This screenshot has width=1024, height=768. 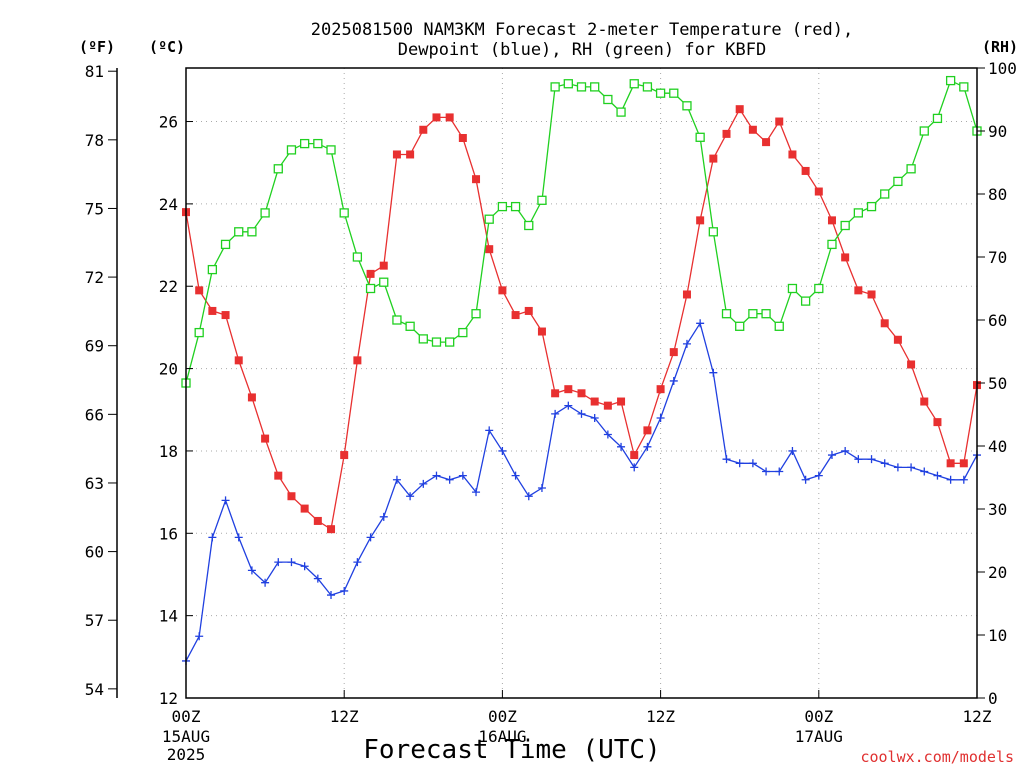 I want to click on fahrenheit-unit-label: (ºF), so click(x=97, y=47).